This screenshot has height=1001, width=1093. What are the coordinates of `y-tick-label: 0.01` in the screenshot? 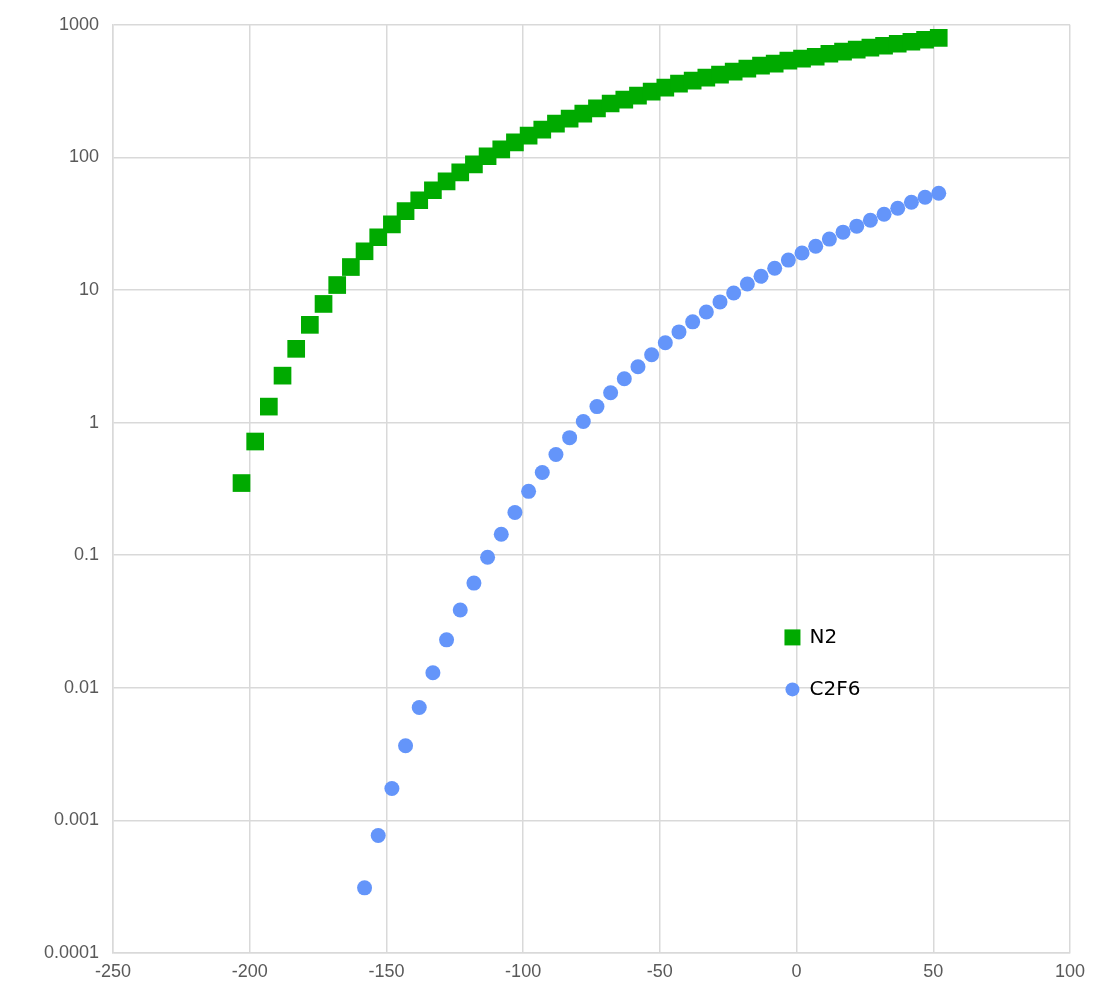 It's located at (81, 686).